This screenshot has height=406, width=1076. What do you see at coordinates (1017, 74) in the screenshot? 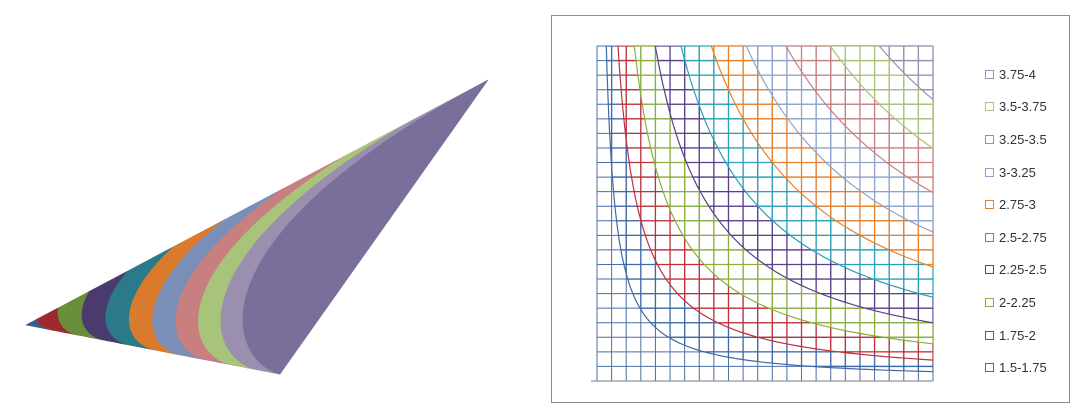
I see `legend-label: 3.75-4` at bounding box center [1017, 74].